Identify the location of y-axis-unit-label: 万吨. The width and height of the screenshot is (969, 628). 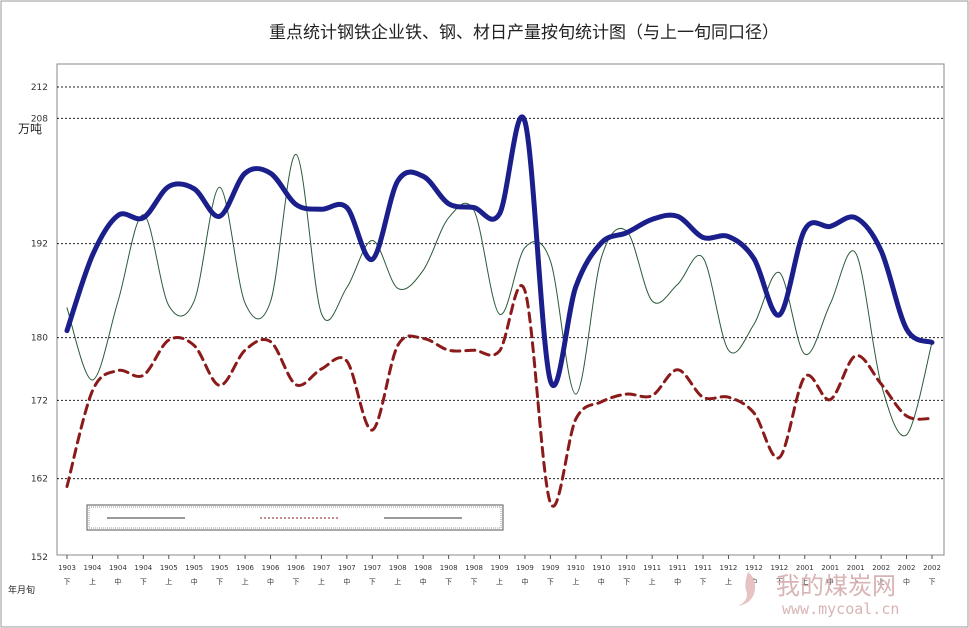
(30, 129).